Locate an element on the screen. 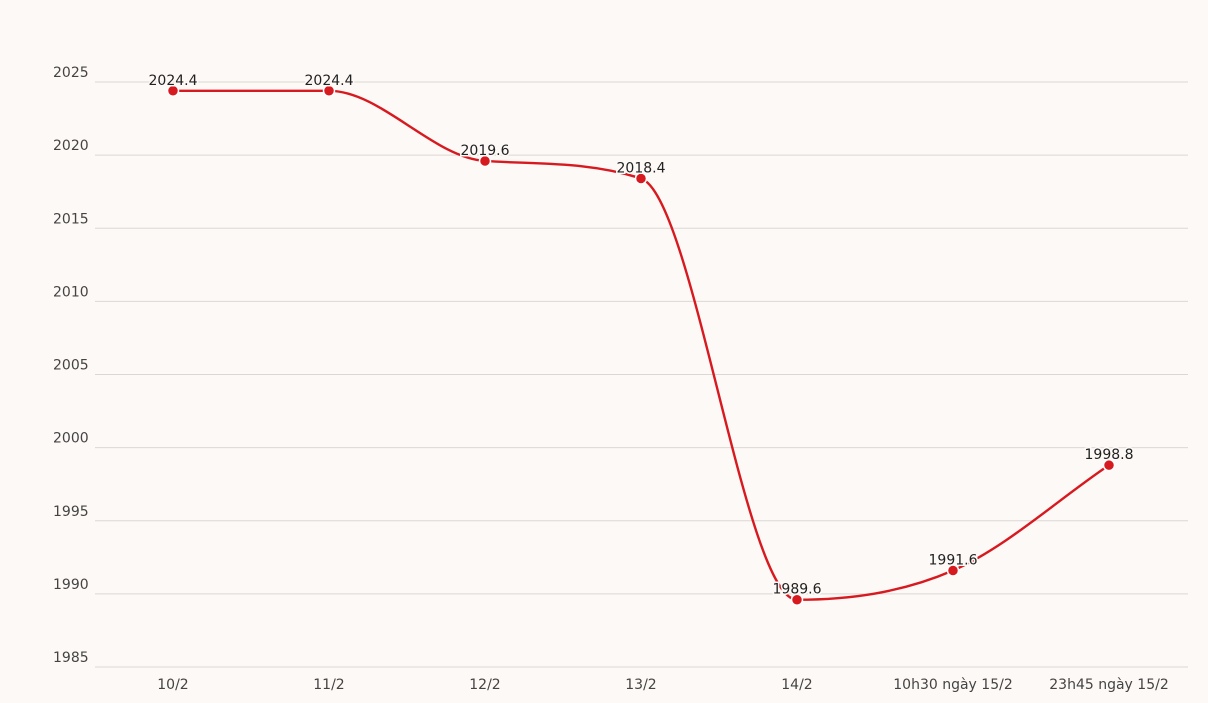  data-label: 2019.6 is located at coordinates (485, 151).